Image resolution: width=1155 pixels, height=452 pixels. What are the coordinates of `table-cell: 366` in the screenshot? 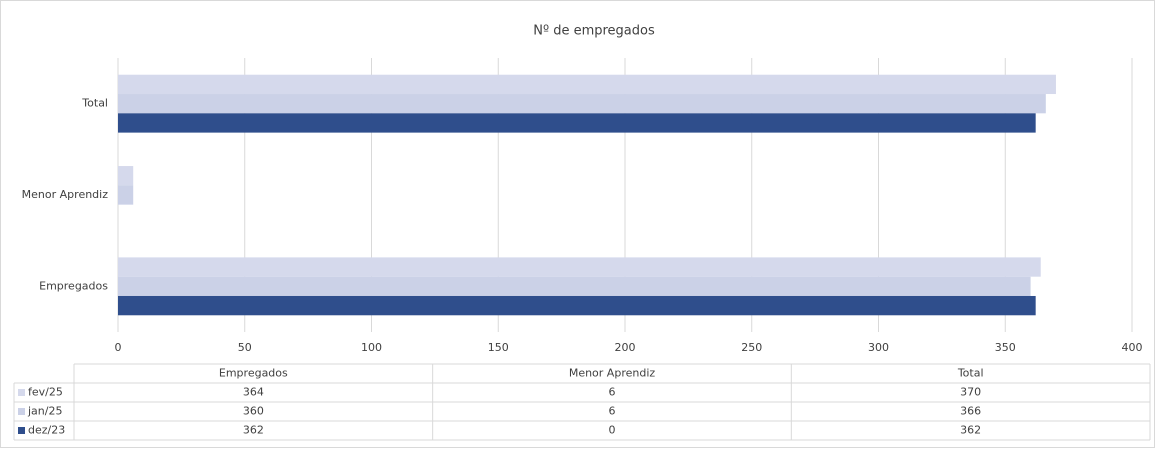 It's located at (970, 411).